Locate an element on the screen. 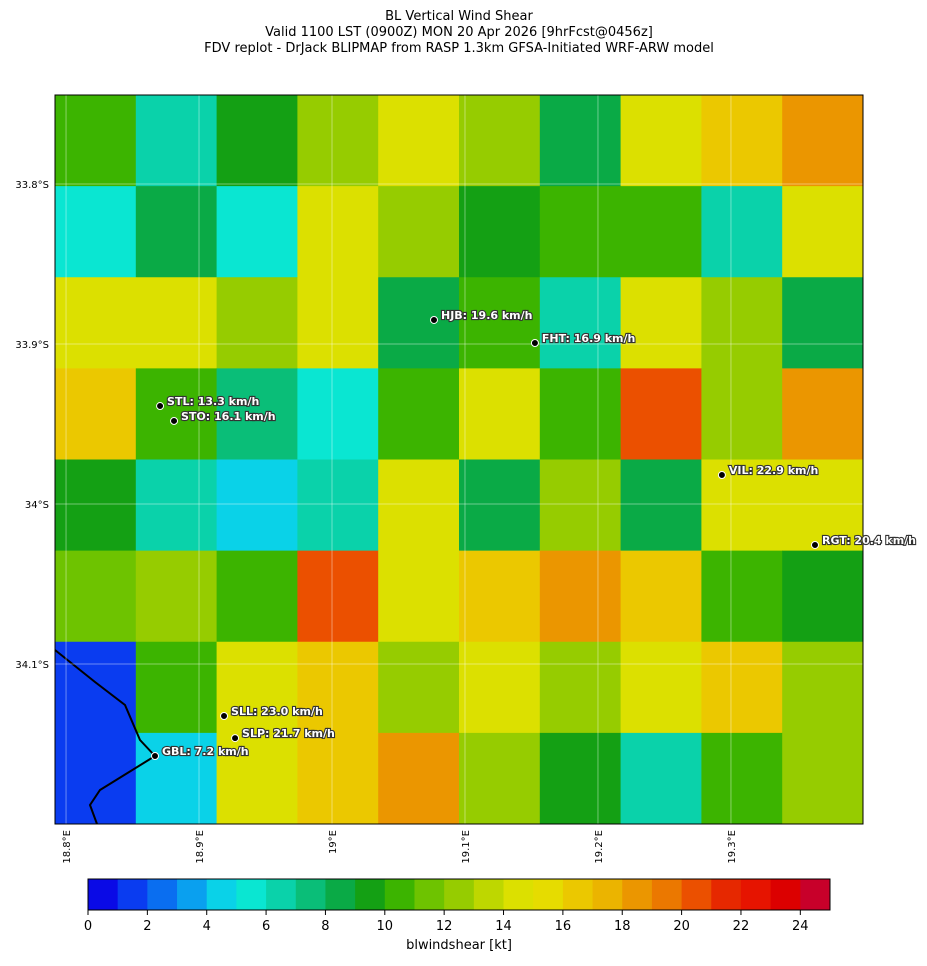 The image size is (927, 966). station-label: HJB: 19.6 km/h is located at coordinates (487, 315).